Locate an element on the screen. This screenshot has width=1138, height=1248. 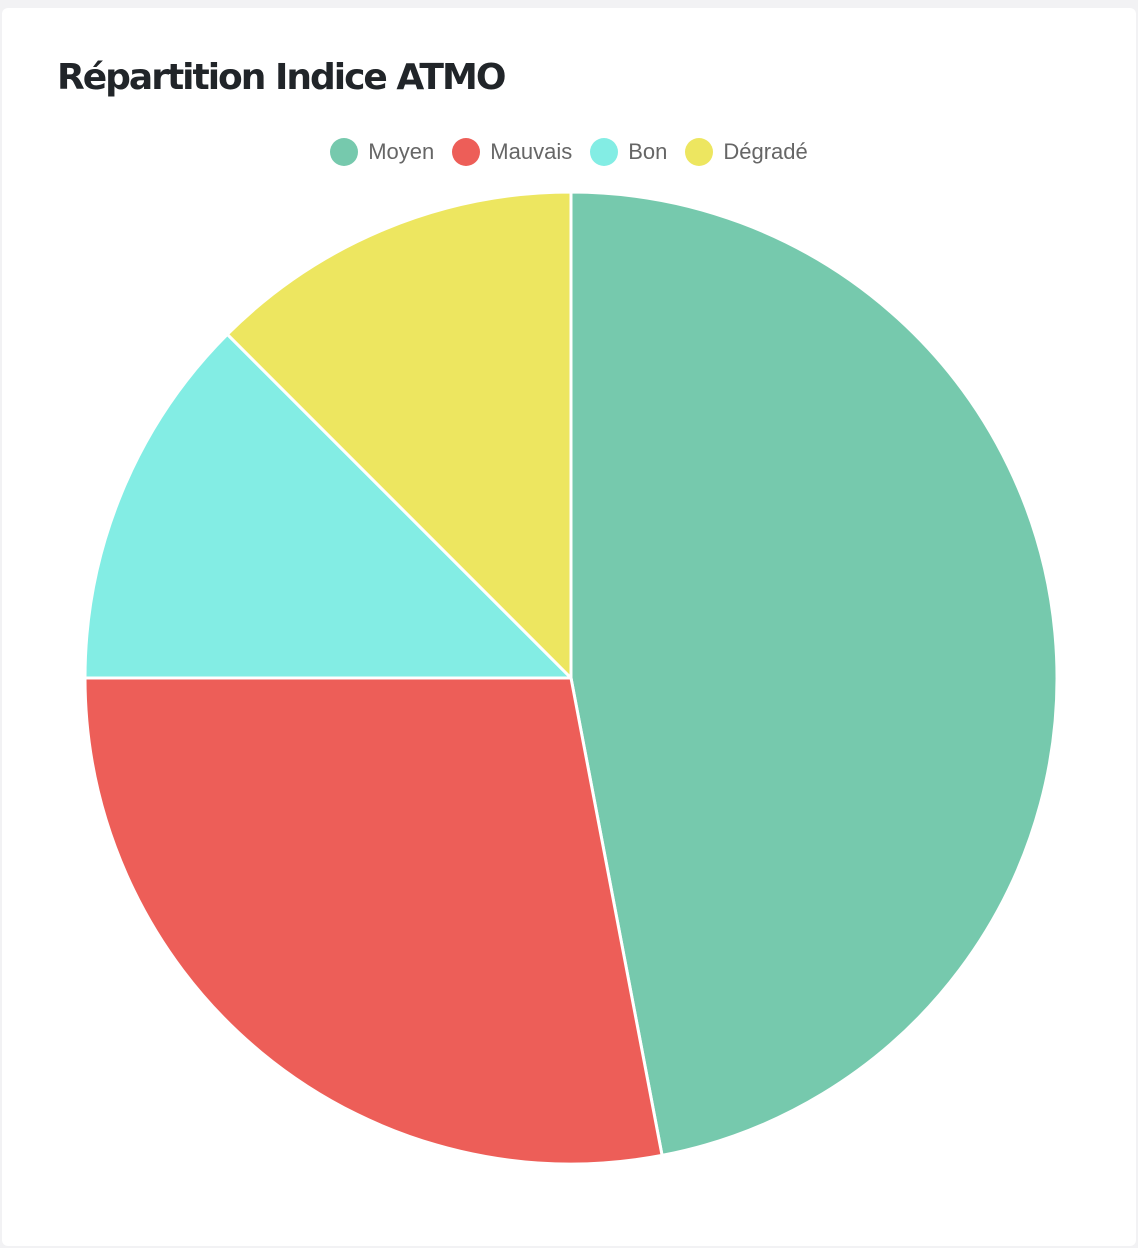
legend-label-bon: Bon is located at coordinates (648, 151).